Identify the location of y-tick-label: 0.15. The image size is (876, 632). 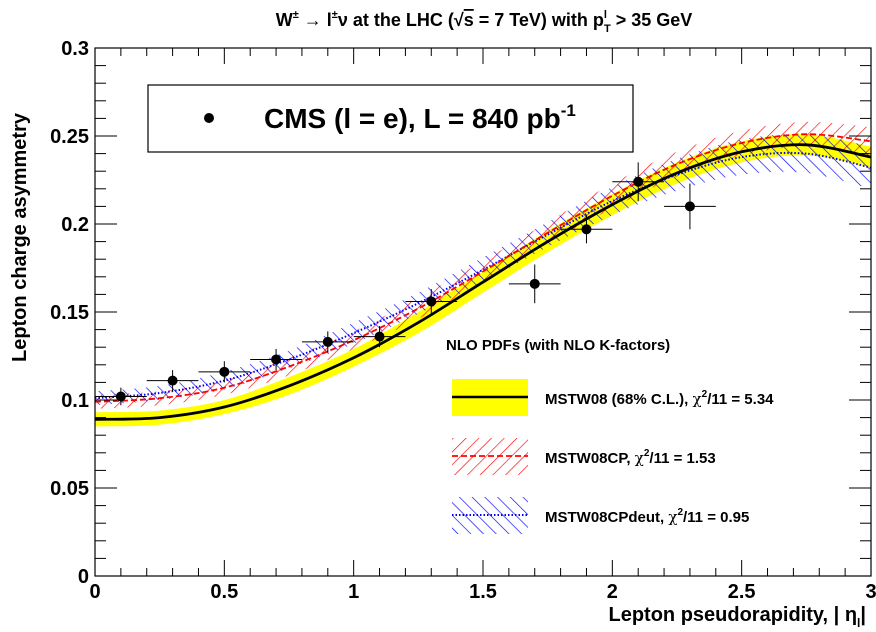
(69, 313).